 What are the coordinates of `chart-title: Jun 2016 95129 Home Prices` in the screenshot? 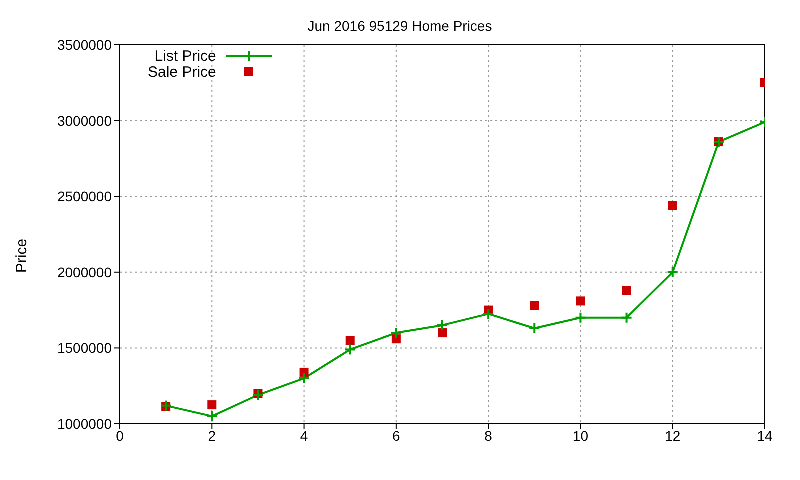 It's located at (400, 26).